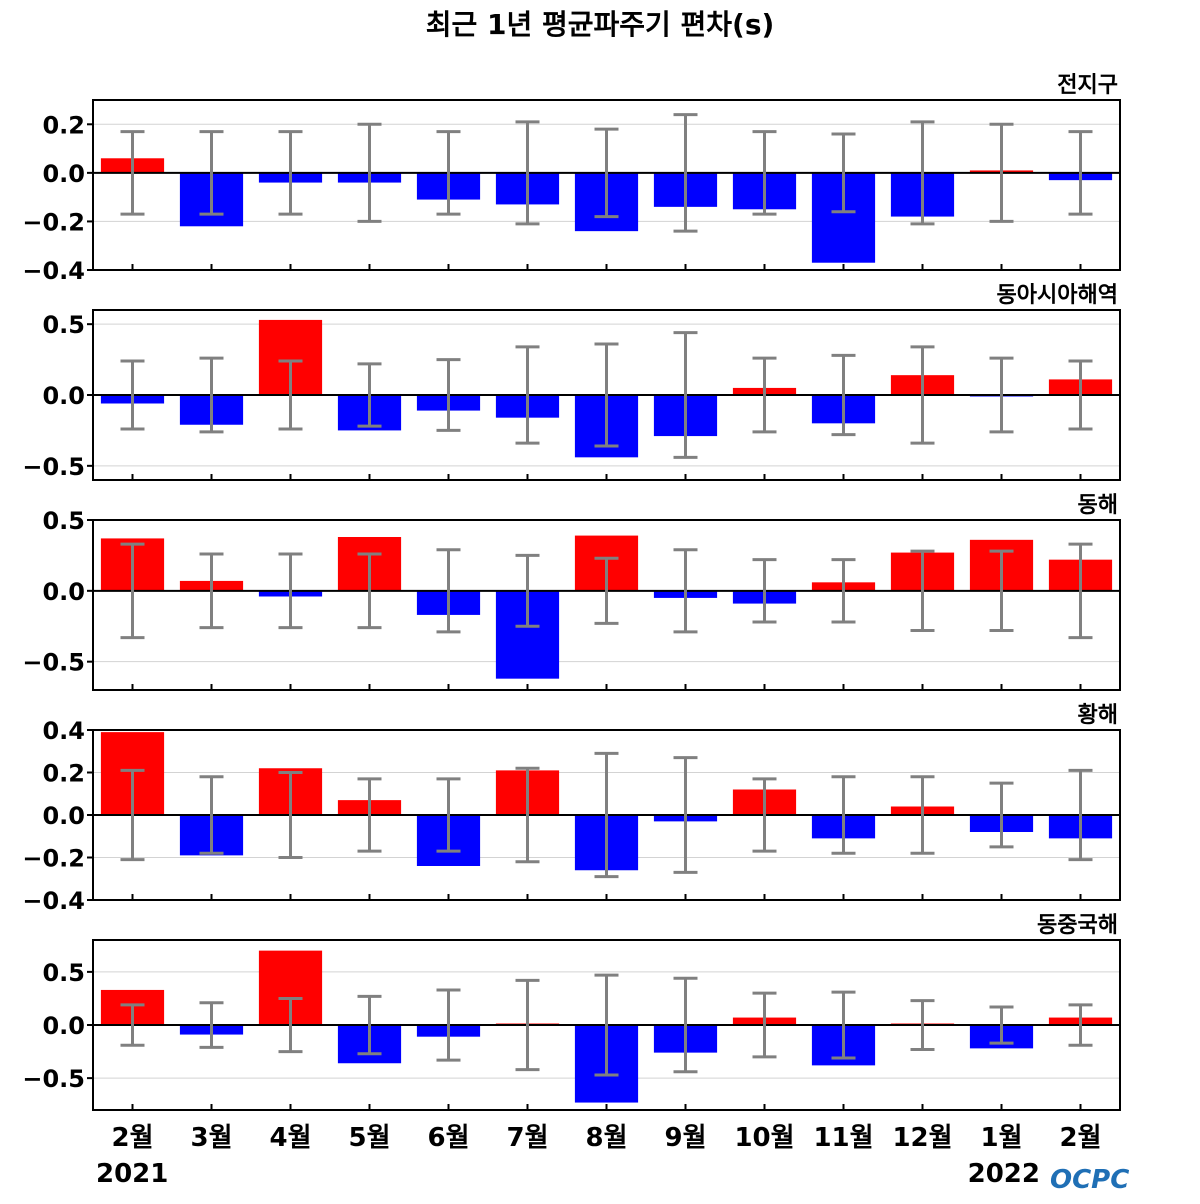 The height and width of the screenshot is (1204, 1200). I want to click on region-label: 동아시아해역, so click(1057, 295).